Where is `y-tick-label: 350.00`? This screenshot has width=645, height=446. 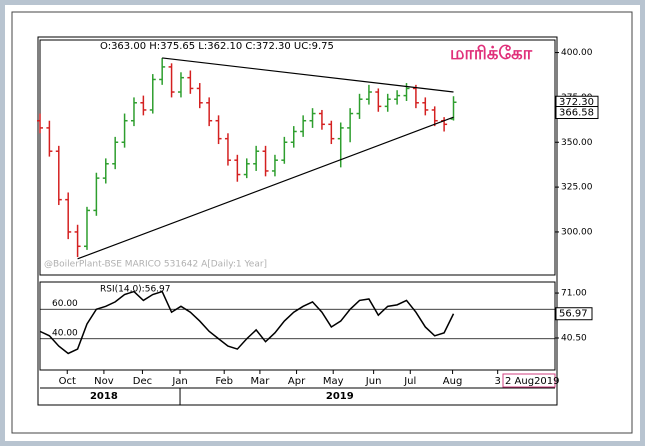
y-tick-label: 350.00 is located at coordinates (577, 143).